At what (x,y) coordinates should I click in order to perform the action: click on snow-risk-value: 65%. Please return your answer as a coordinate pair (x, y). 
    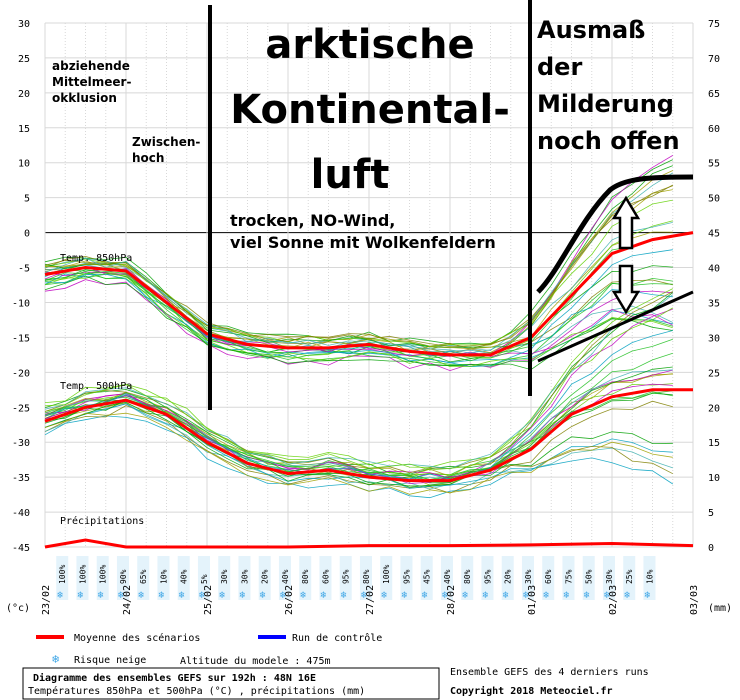
    Looking at the image, I should click on (143, 576).